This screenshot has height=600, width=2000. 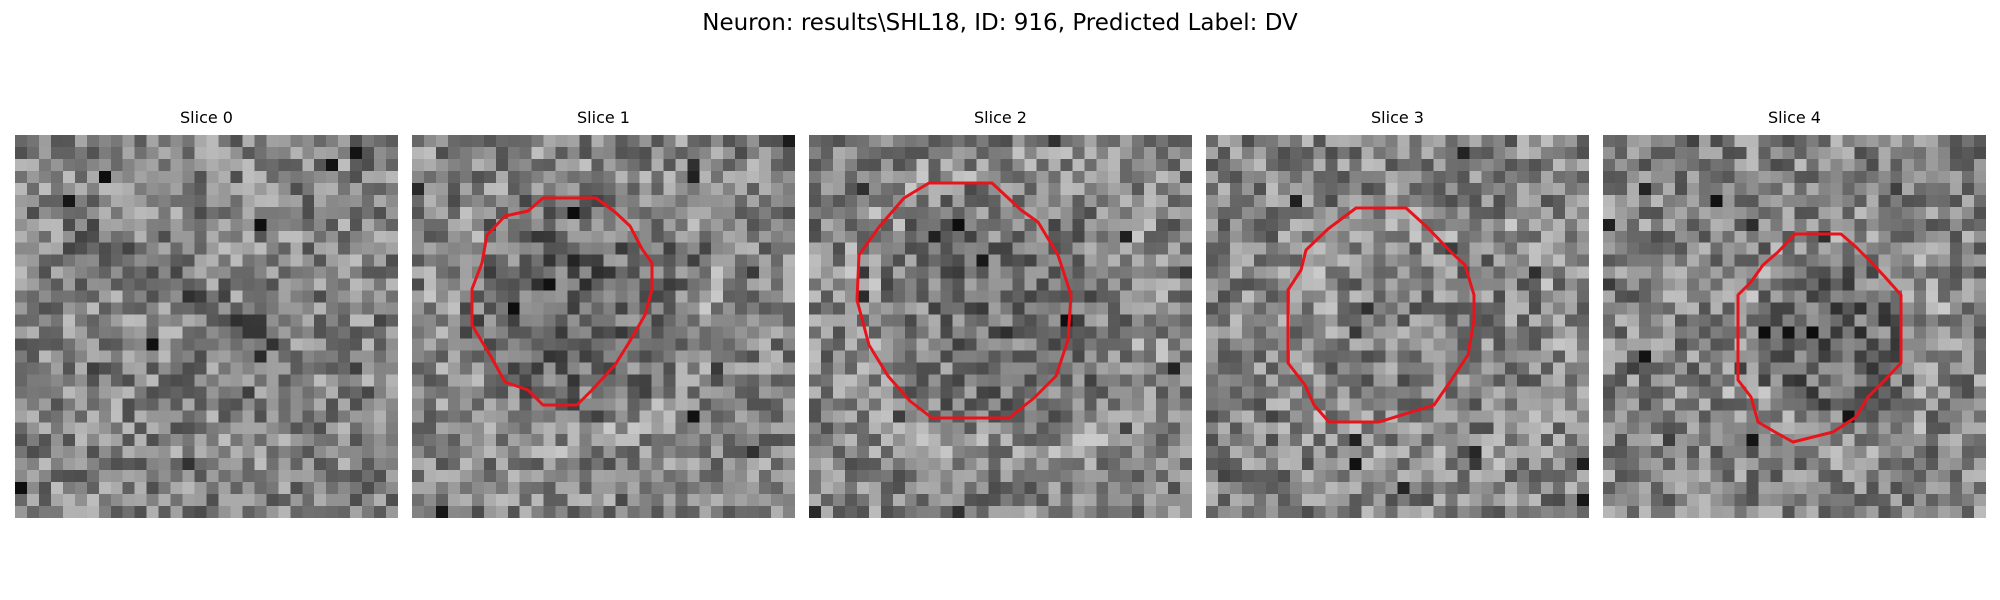 I want to click on slice-panel-4: Slice 4, so click(x=1794, y=314).